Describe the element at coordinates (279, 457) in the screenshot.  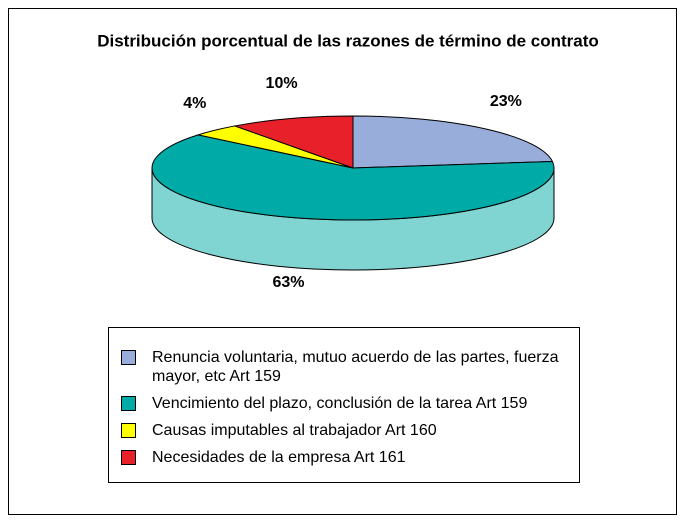
I see `legend-label: Necesidades de la empresa Art 161` at that location.